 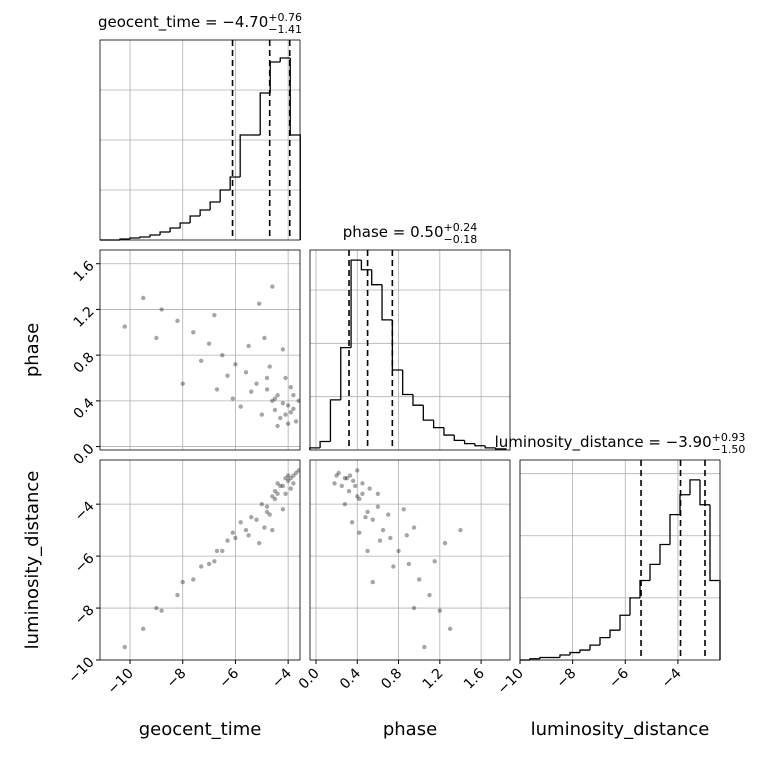 I want to click on title-sup: +0.76, so click(x=285, y=17).